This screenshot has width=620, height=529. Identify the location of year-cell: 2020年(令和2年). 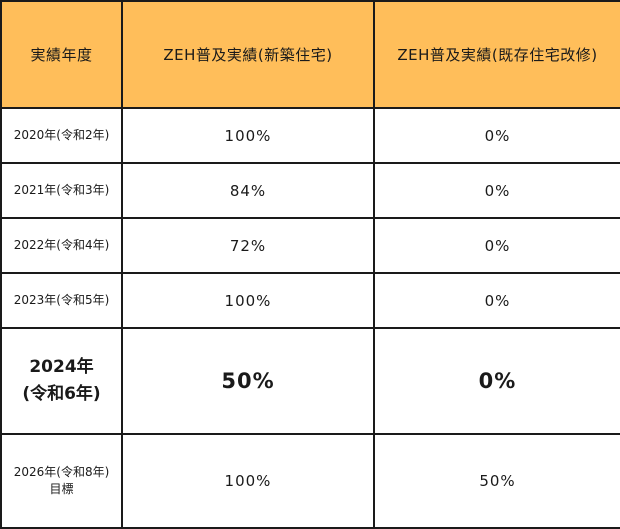
(61, 135).